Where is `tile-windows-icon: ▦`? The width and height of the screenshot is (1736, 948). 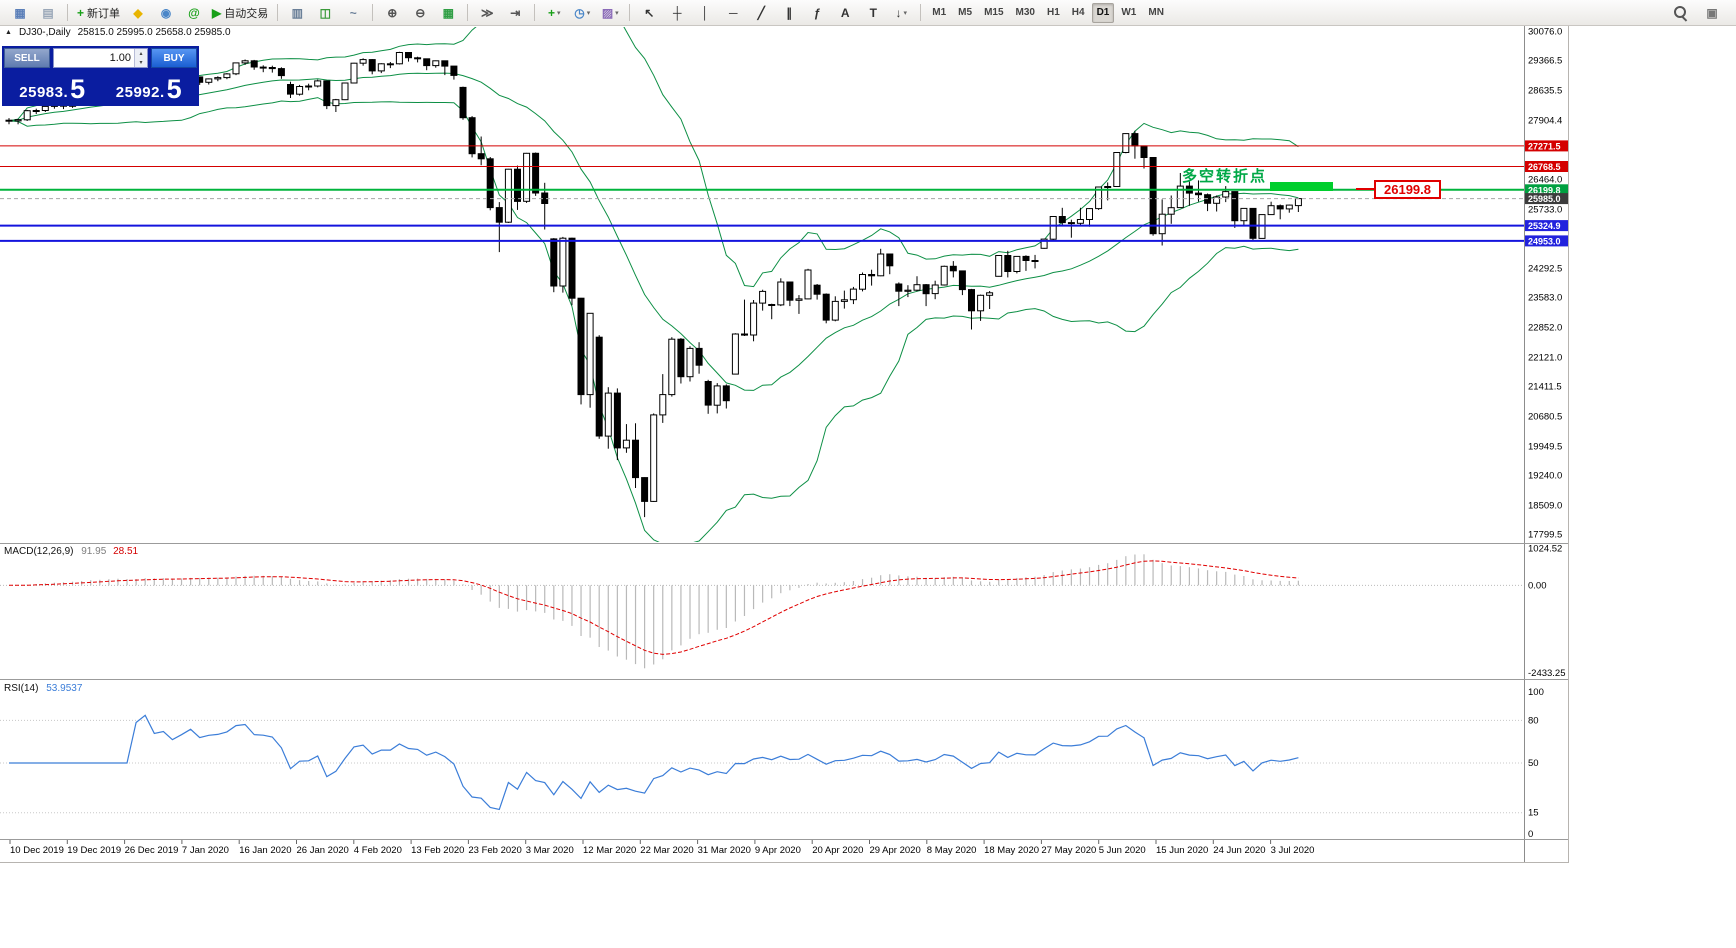 tile-windows-icon: ▦ is located at coordinates (448, 13).